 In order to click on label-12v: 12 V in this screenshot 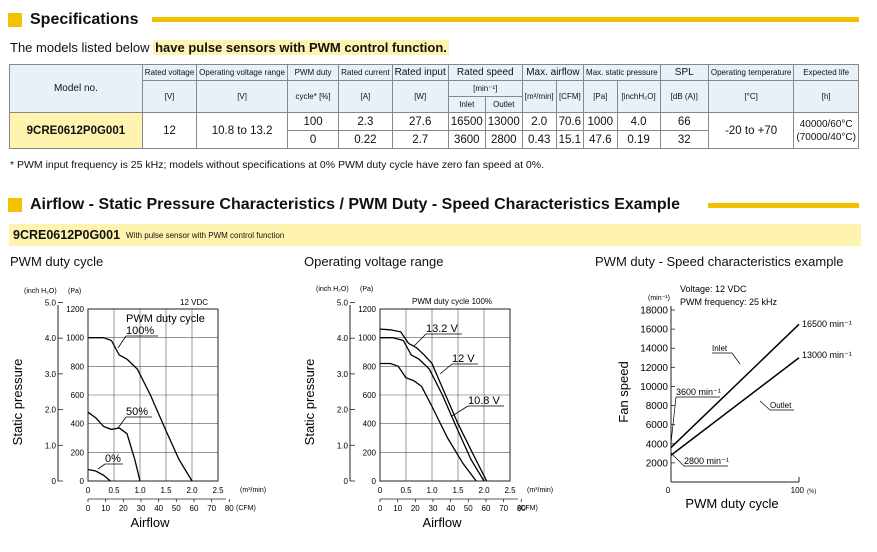, I will do `click(463, 359)`.